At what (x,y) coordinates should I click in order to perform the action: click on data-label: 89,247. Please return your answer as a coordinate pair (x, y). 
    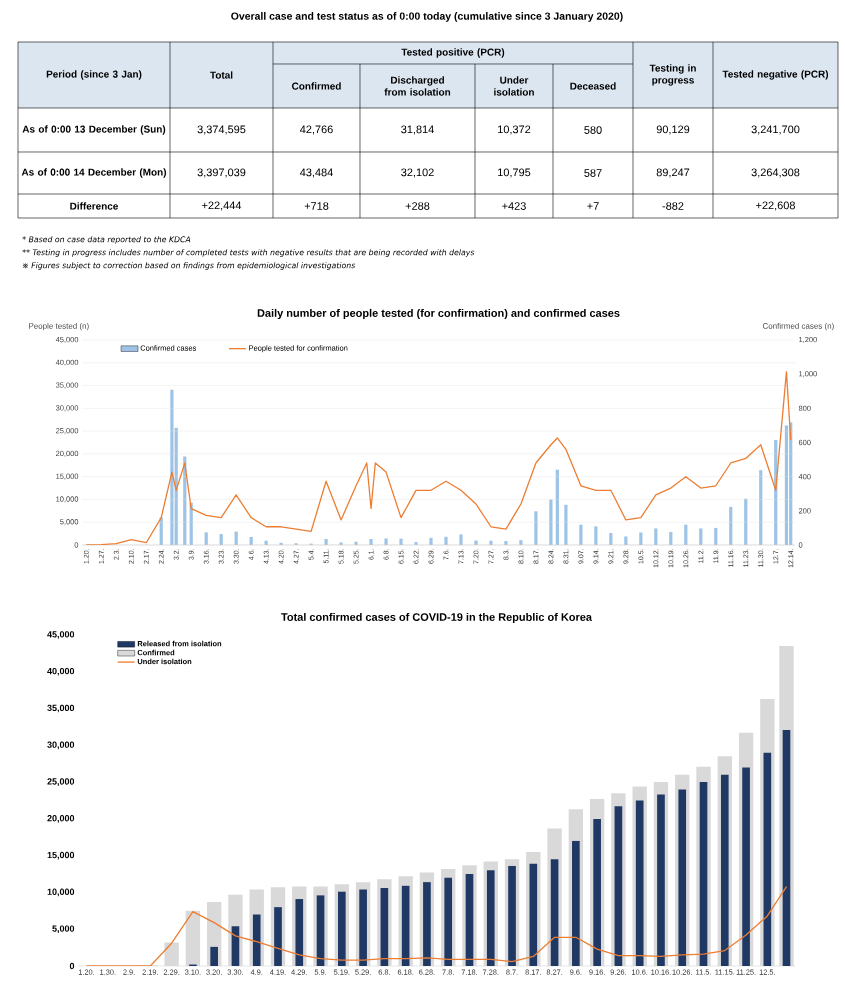
    Looking at the image, I should click on (673, 173).